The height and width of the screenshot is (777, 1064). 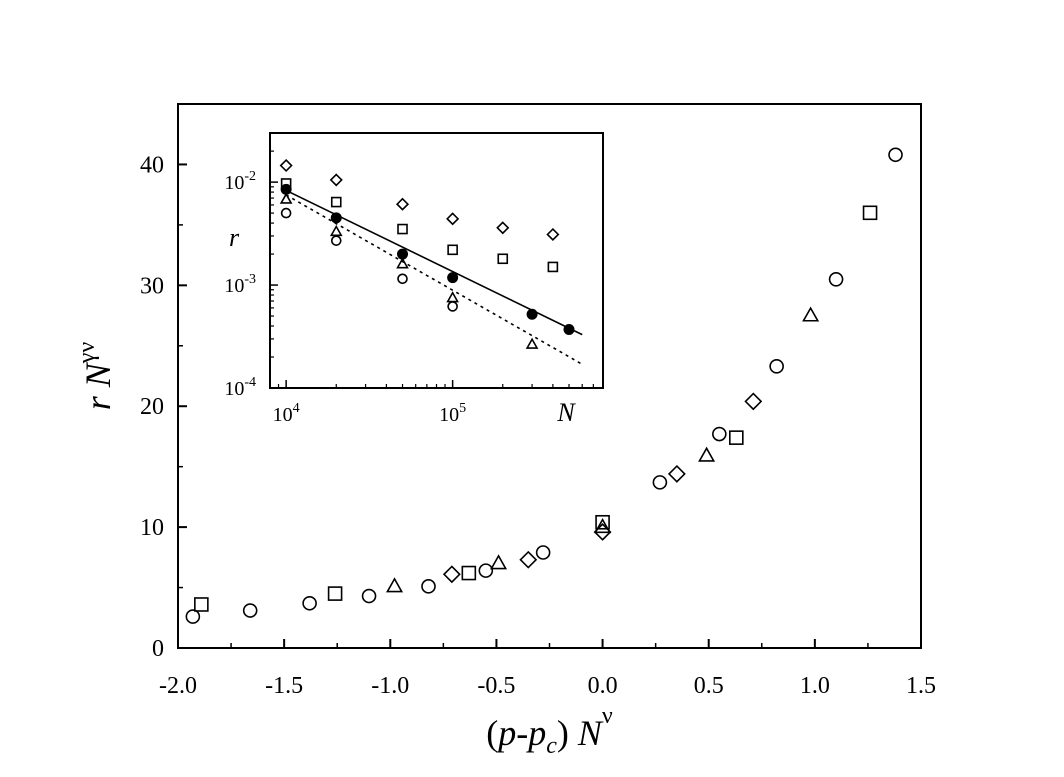 What do you see at coordinates (921, 686) in the screenshot?
I see `x-tick-label: 1.5` at bounding box center [921, 686].